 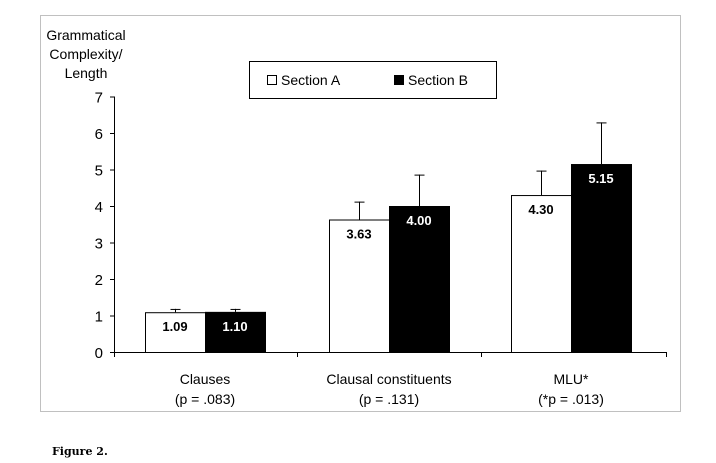 What do you see at coordinates (80, 451) in the screenshot?
I see `figure-caption: Figure 2.` at bounding box center [80, 451].